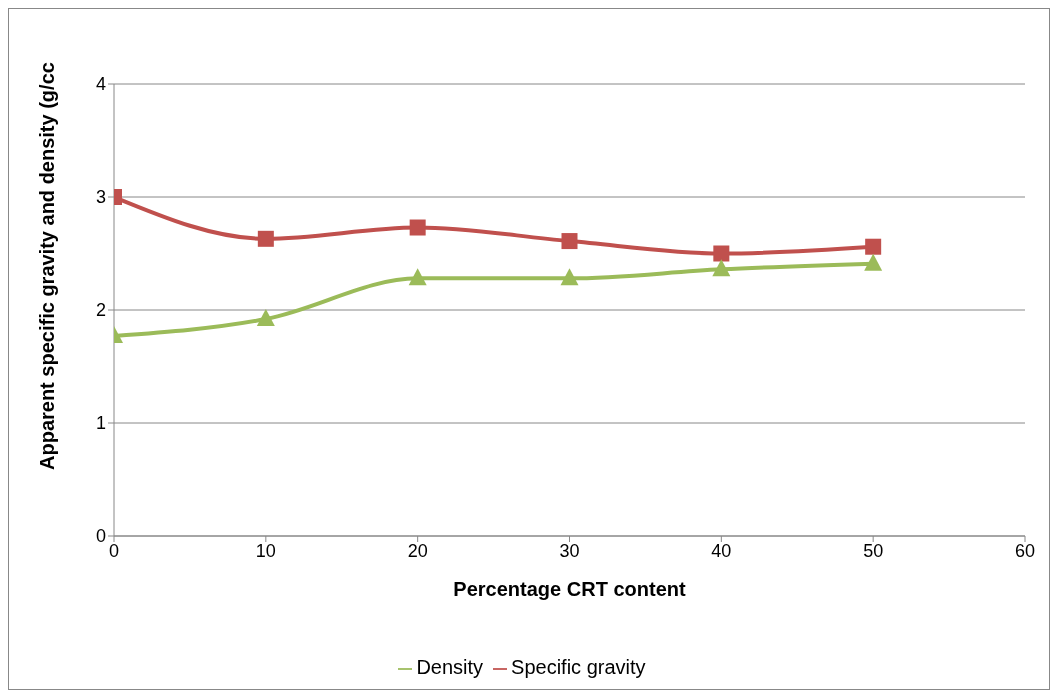 This screenshot has height=698, width=1064. Describe the element at coordinates (100, 310) in the screenshot. I see `y-tick-label: 2` at that location.